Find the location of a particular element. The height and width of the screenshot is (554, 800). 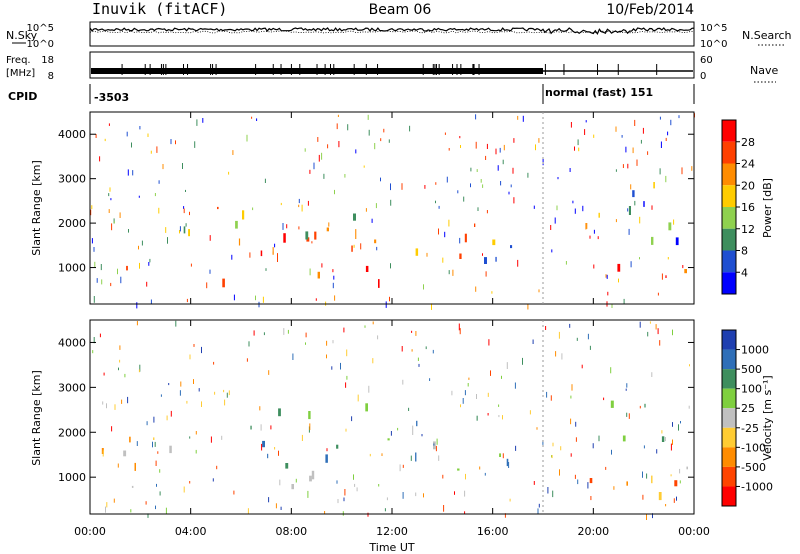

freq-trace is located at coordinates (392, 69).